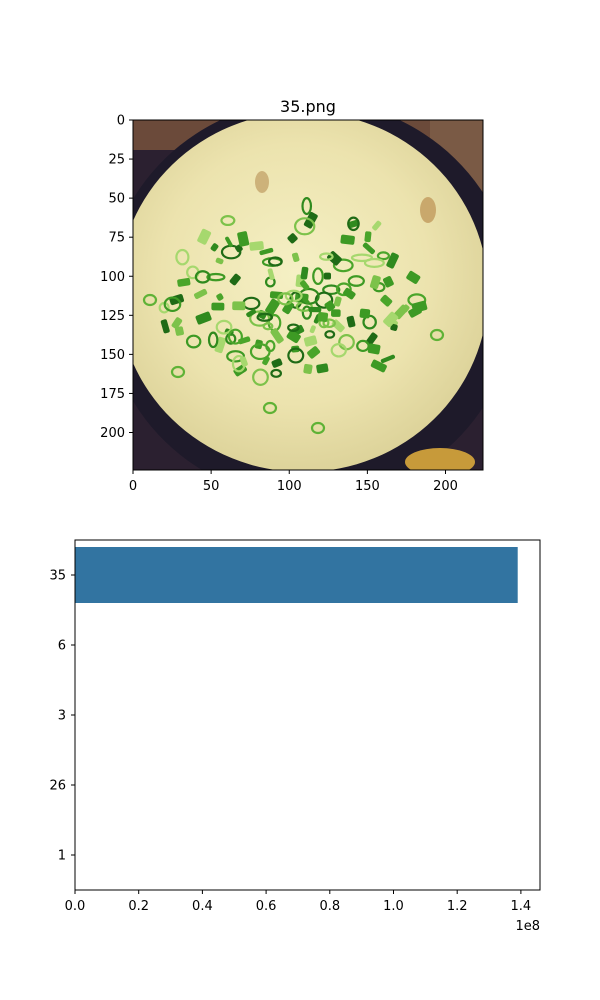  Describe the element at coordinates (521, 906) in the screenshot. I see `bar-x-tick-label: 1.4` at that location.